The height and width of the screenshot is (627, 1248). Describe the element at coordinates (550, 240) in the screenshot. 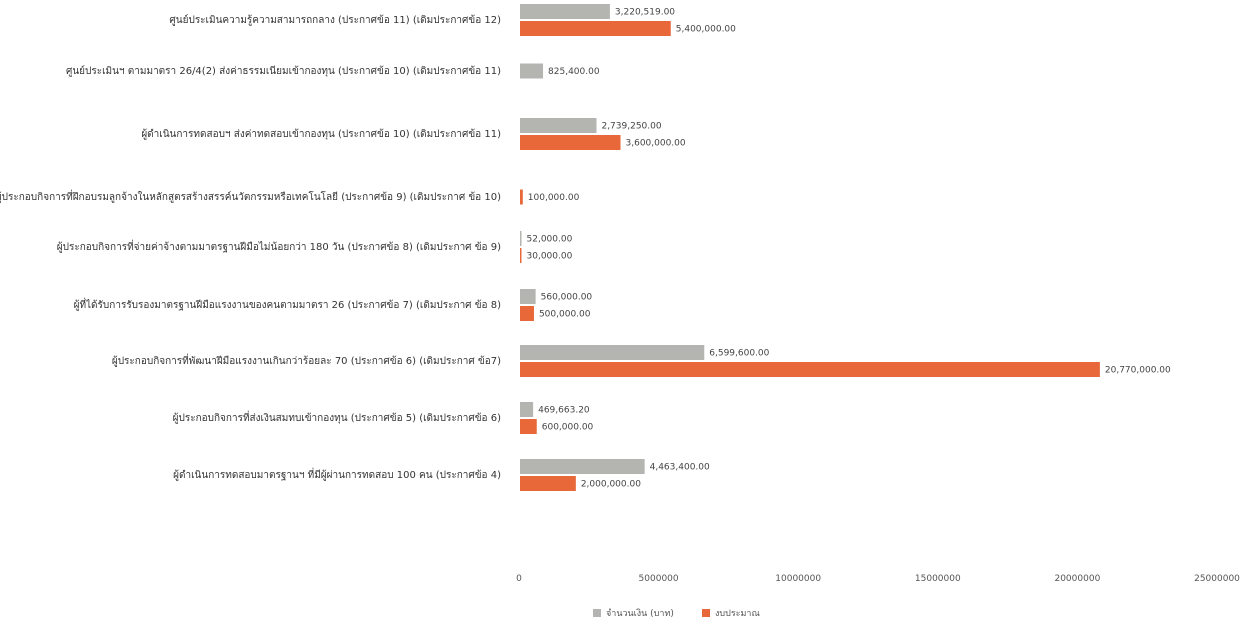

I see `data-label: 52,000.00` at that location.